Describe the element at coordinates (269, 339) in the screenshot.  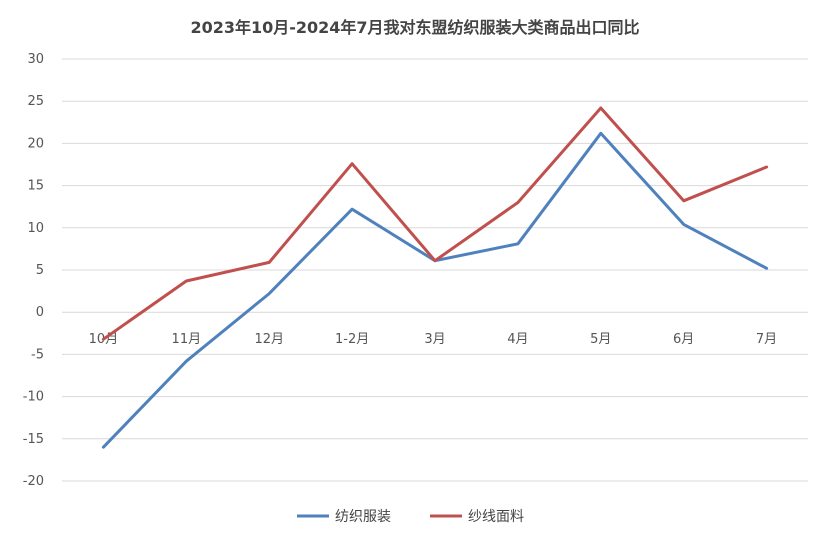
I see `x-tick-label: 12月` at that location.